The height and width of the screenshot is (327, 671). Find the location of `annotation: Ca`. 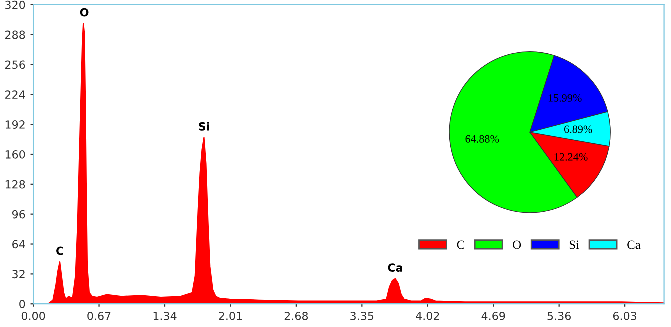

annotation: Ca is located at coordinates (395, 268).